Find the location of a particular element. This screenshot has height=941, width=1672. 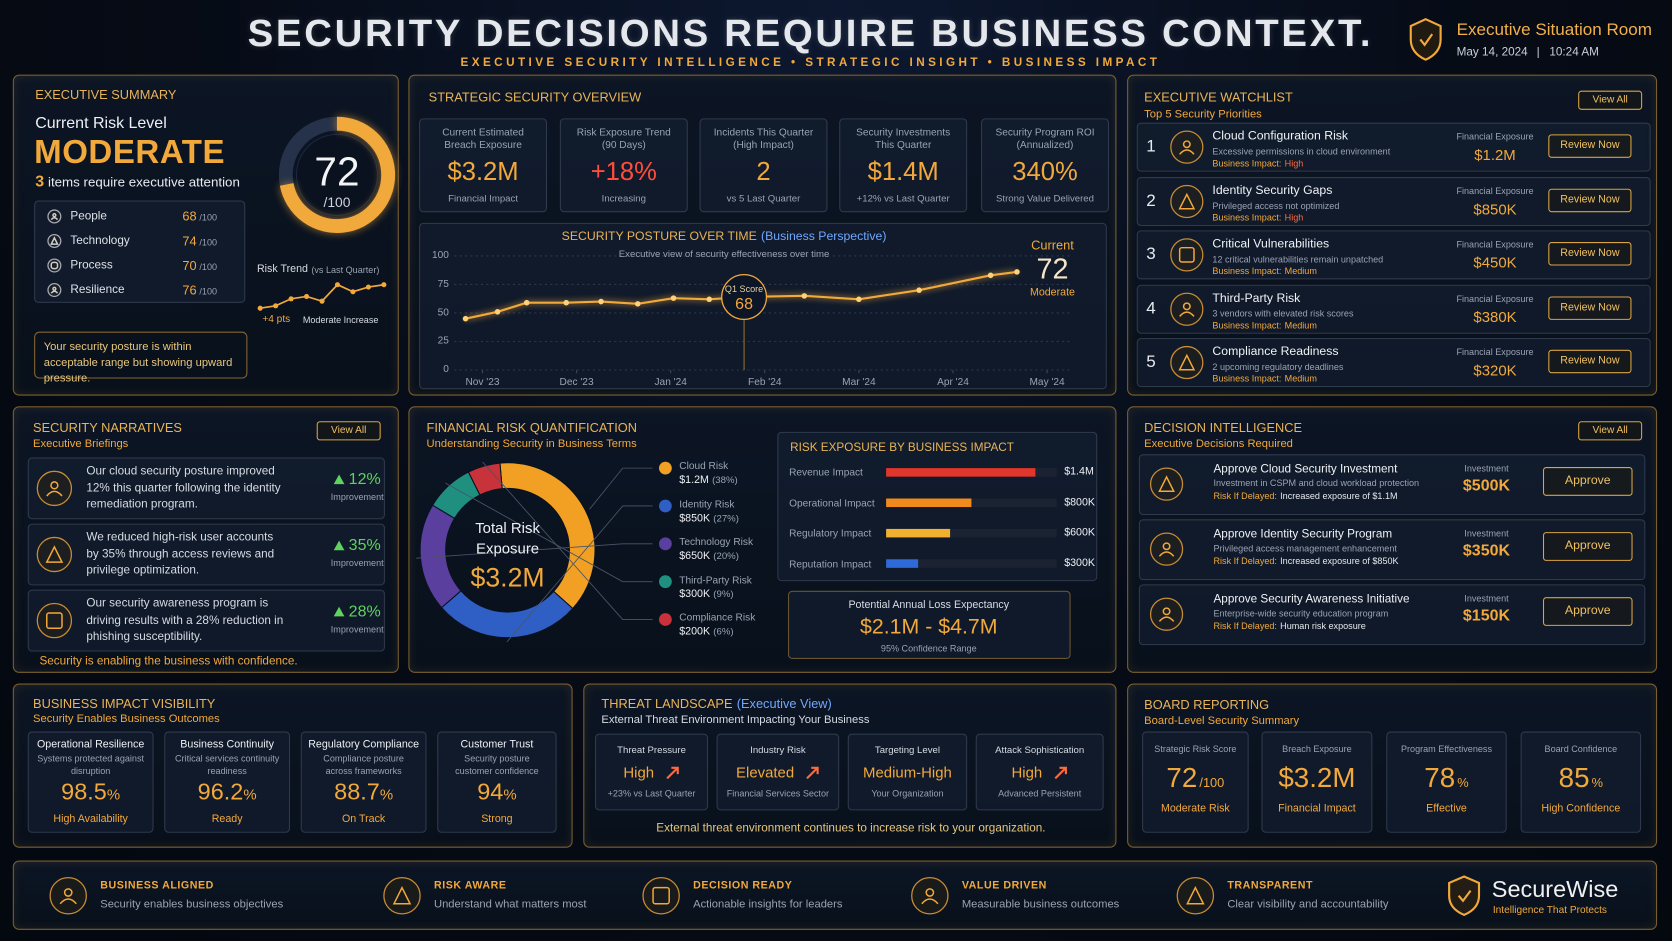

text-line: 78% is located at coordinates (1446, 777).